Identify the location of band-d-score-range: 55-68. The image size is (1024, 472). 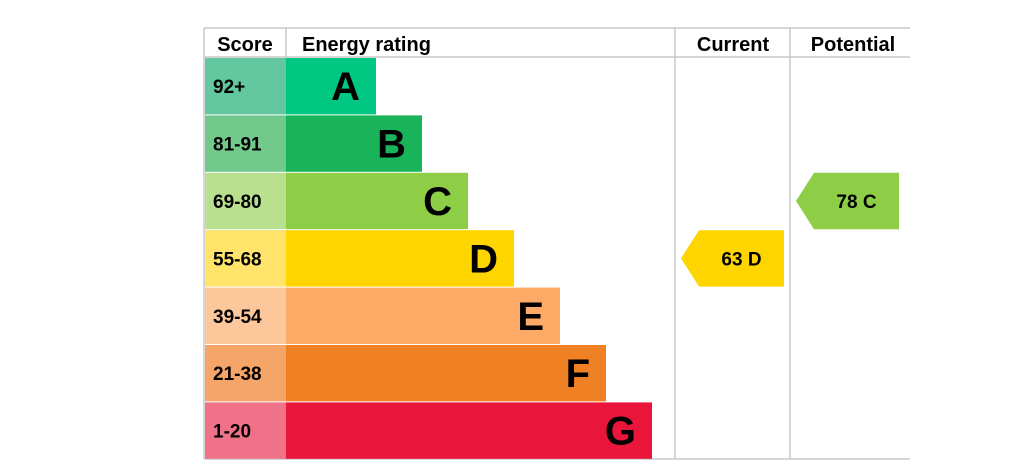
(237, 259).